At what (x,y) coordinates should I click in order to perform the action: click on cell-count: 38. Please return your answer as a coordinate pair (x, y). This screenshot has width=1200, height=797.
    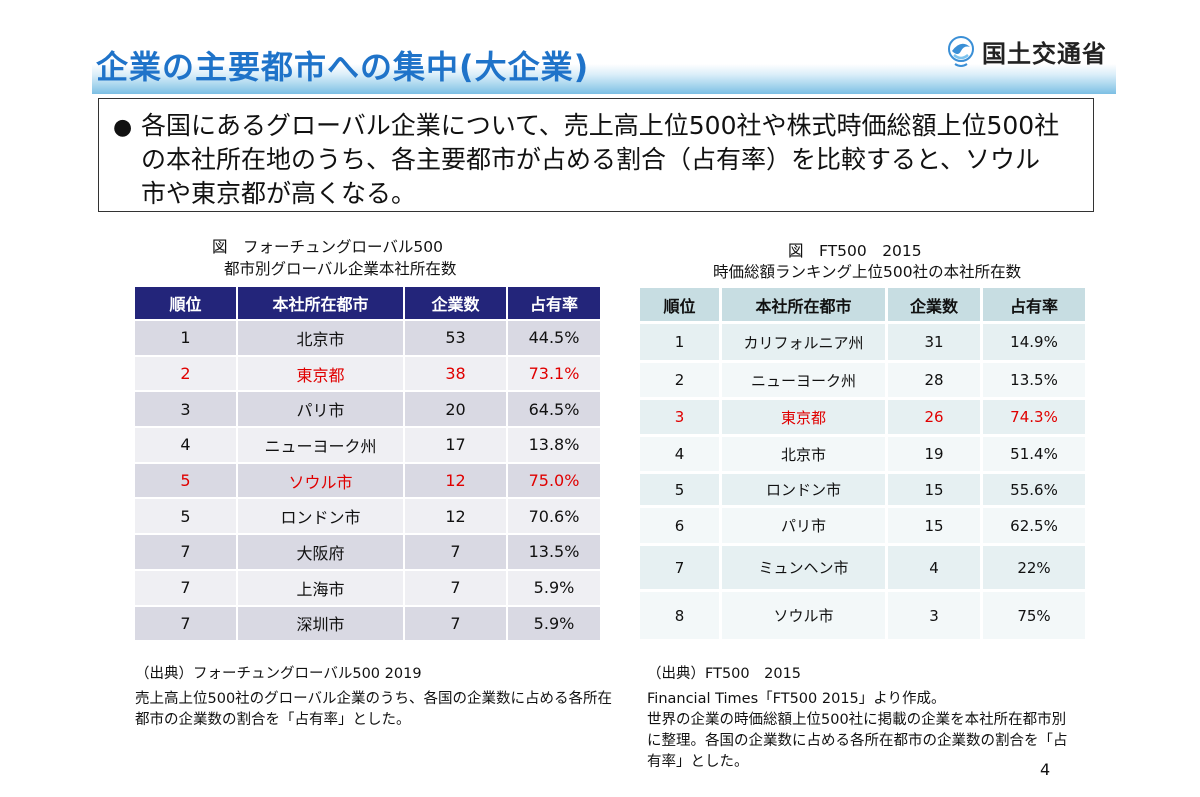
    Looking at the image, I should click on (455, 373).